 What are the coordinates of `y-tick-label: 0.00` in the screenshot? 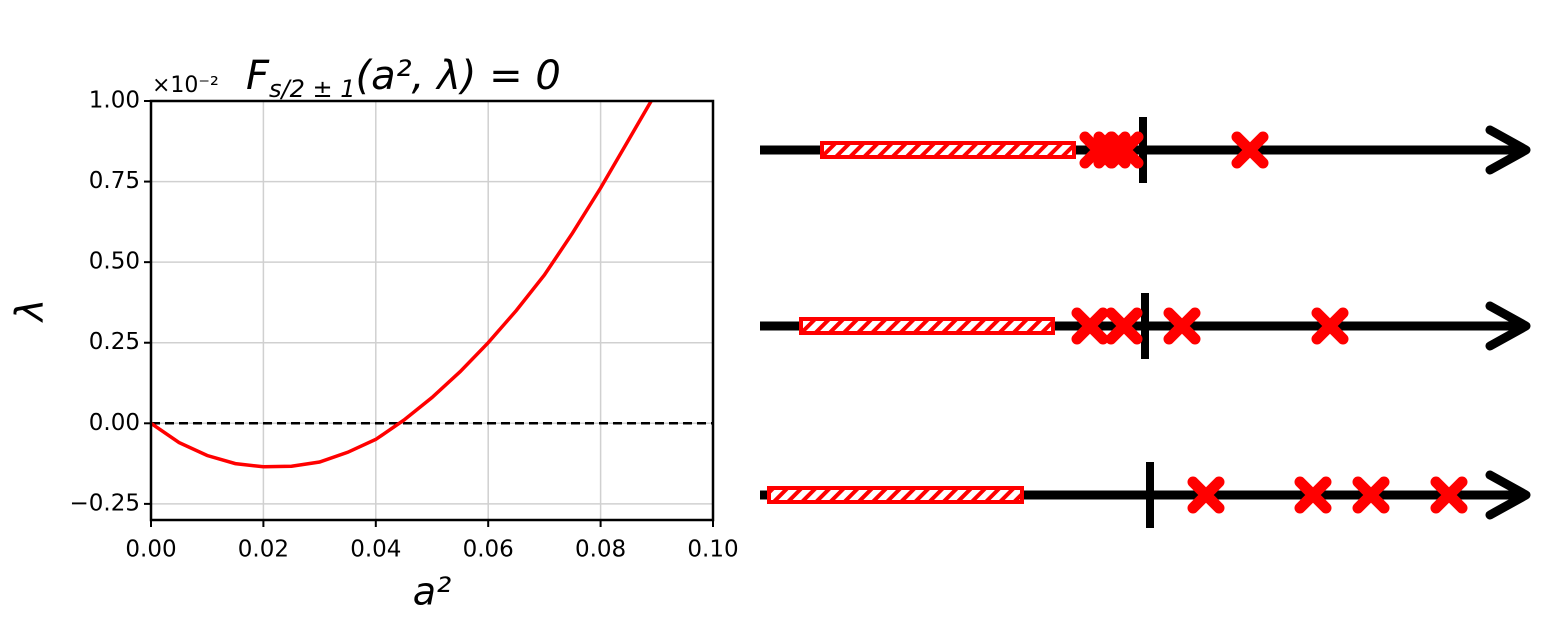 It's located at (114, 423).